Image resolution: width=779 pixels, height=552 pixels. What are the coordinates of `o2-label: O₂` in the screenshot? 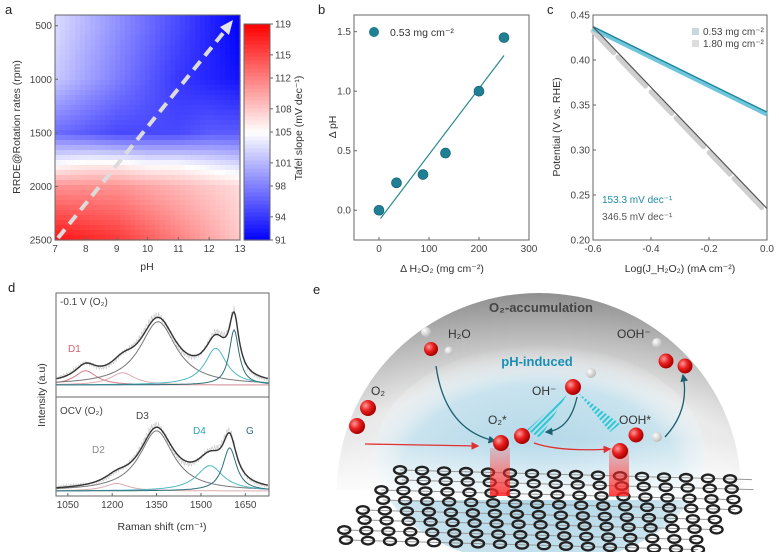 It's located at (378, 391).